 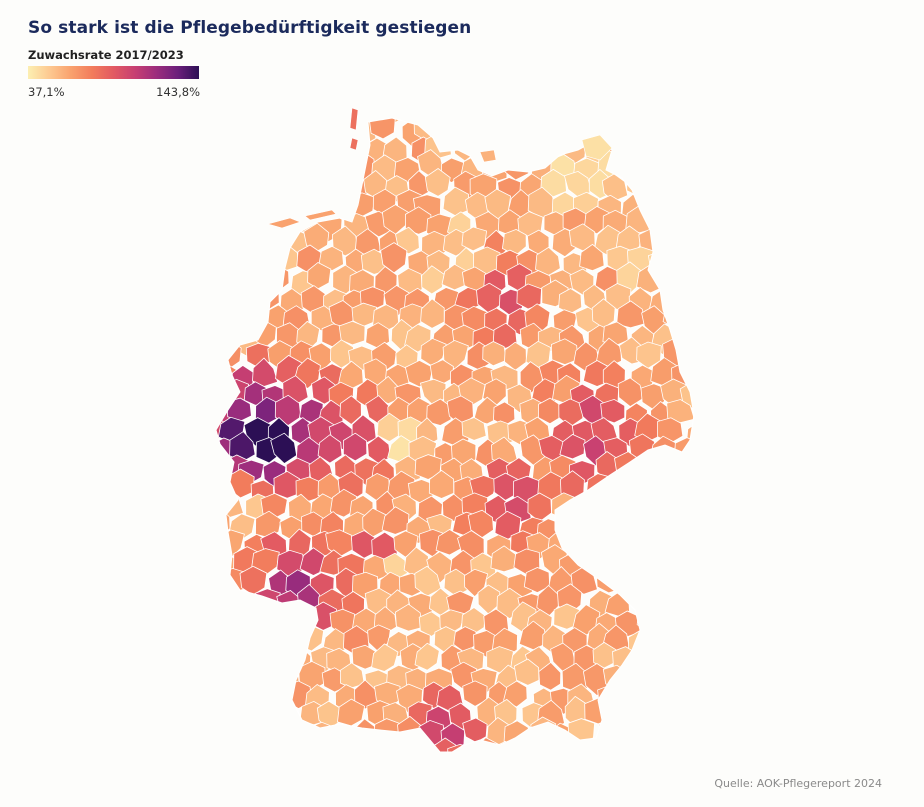 What do you see at coordinates (106, 55) in the screenshot?
I see `legend-title: Zuwachsrate 2017/2023` at bounding box center [106, 55].